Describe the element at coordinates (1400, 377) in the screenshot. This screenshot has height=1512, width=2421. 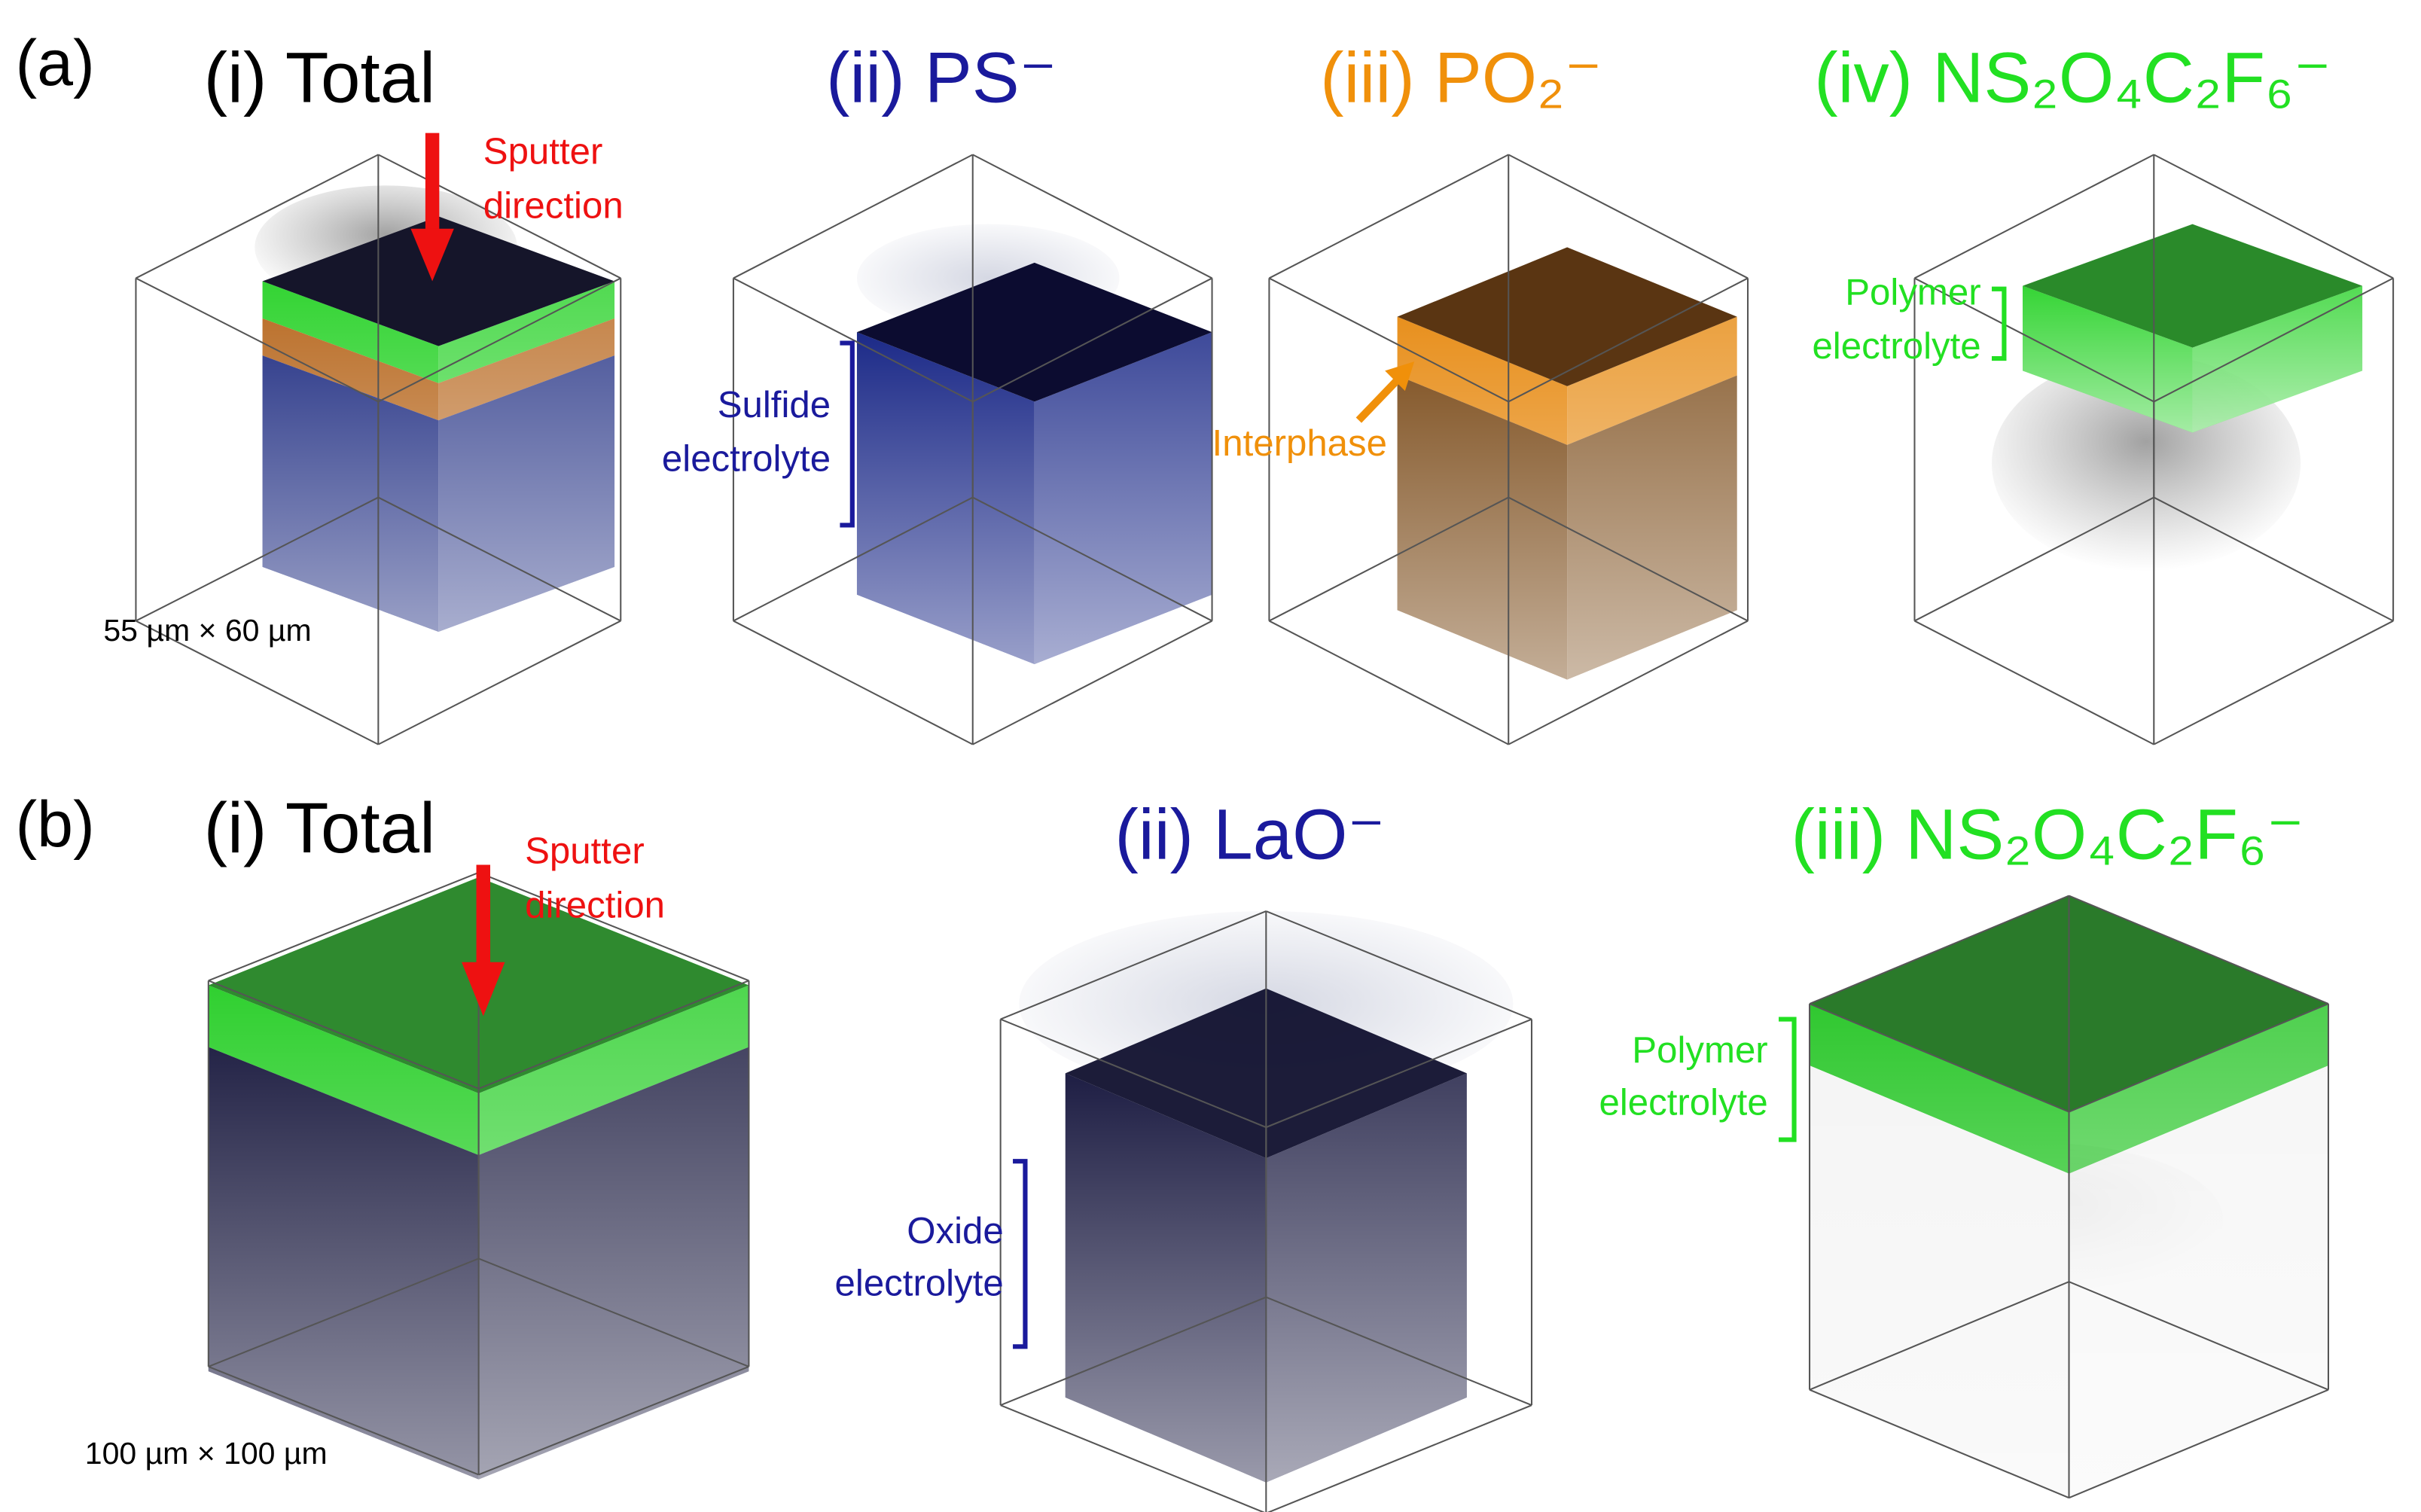
I see `arrow-head` at that location.